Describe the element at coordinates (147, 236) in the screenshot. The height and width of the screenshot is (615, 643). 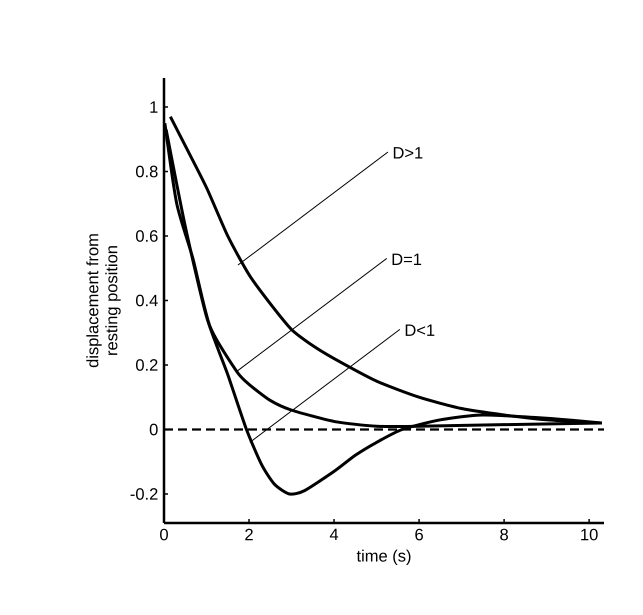
I see `y-tick-label: 0.6` at that location.